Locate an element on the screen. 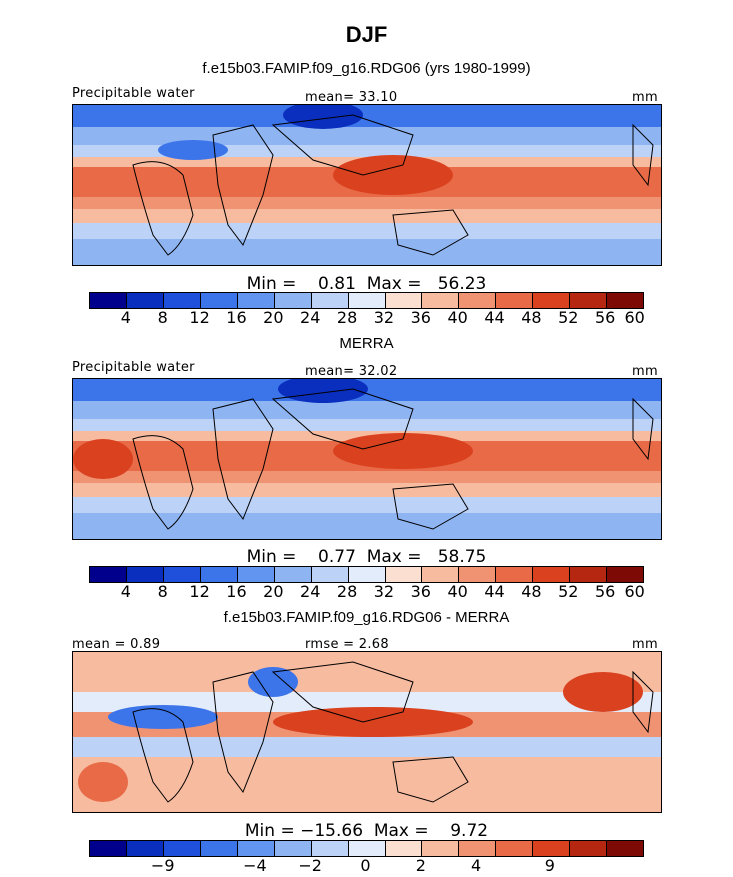 Image resolution: width=733 pixels, height=877 pixels. panel-3-map is located at coordinates (367, 732).